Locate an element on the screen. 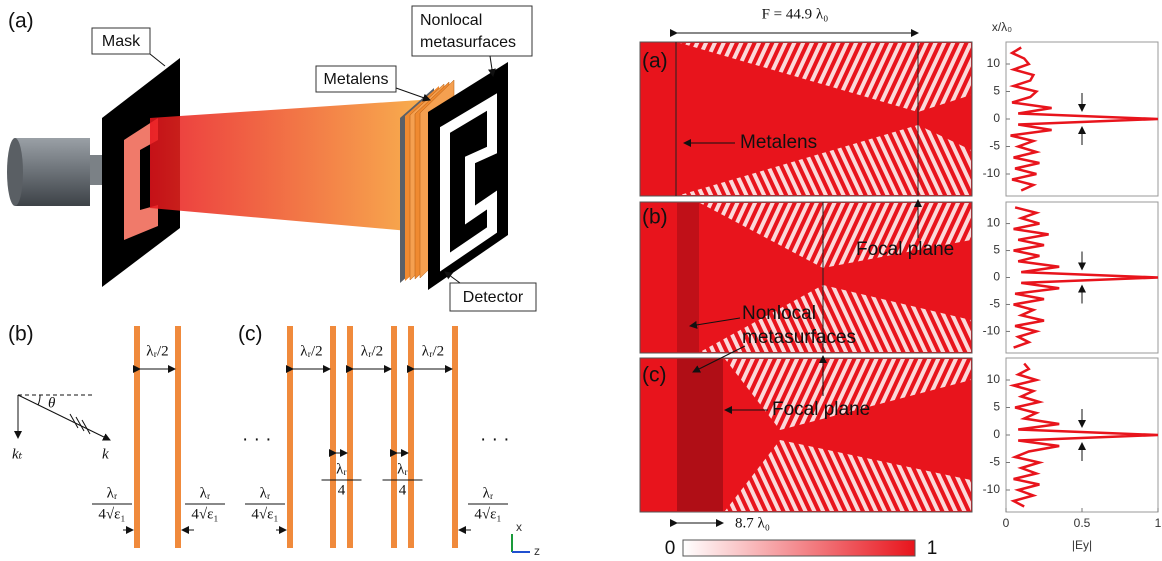 Image resolution: width=1162 pixels, height=561 pixels. axis-label: x is located at coordinates (519, 527).